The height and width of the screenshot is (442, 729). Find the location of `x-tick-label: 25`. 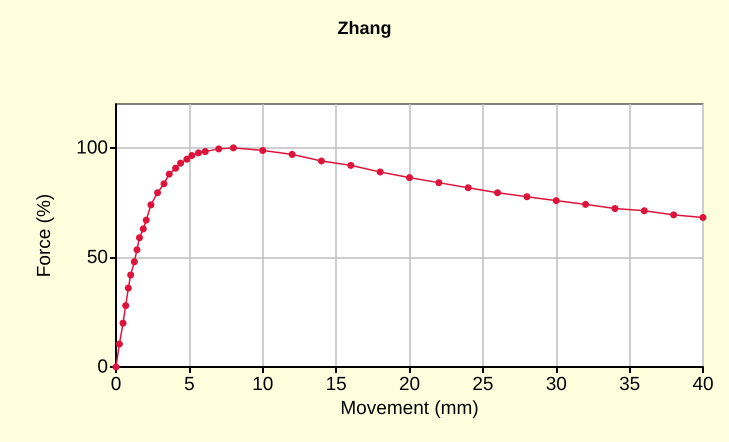

x-tick-label: 25 is located at coordinates (483, 384).